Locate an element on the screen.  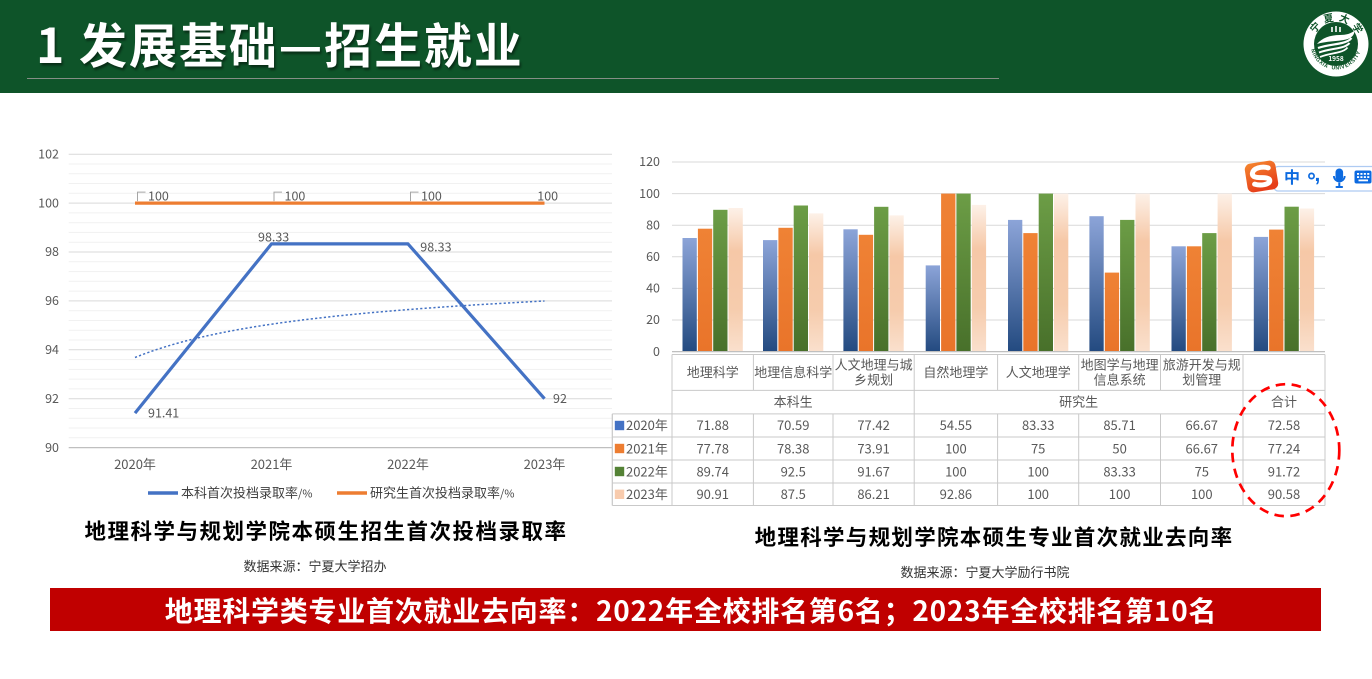
svg-text: 72.58 is located at coordinates (1284, 424).